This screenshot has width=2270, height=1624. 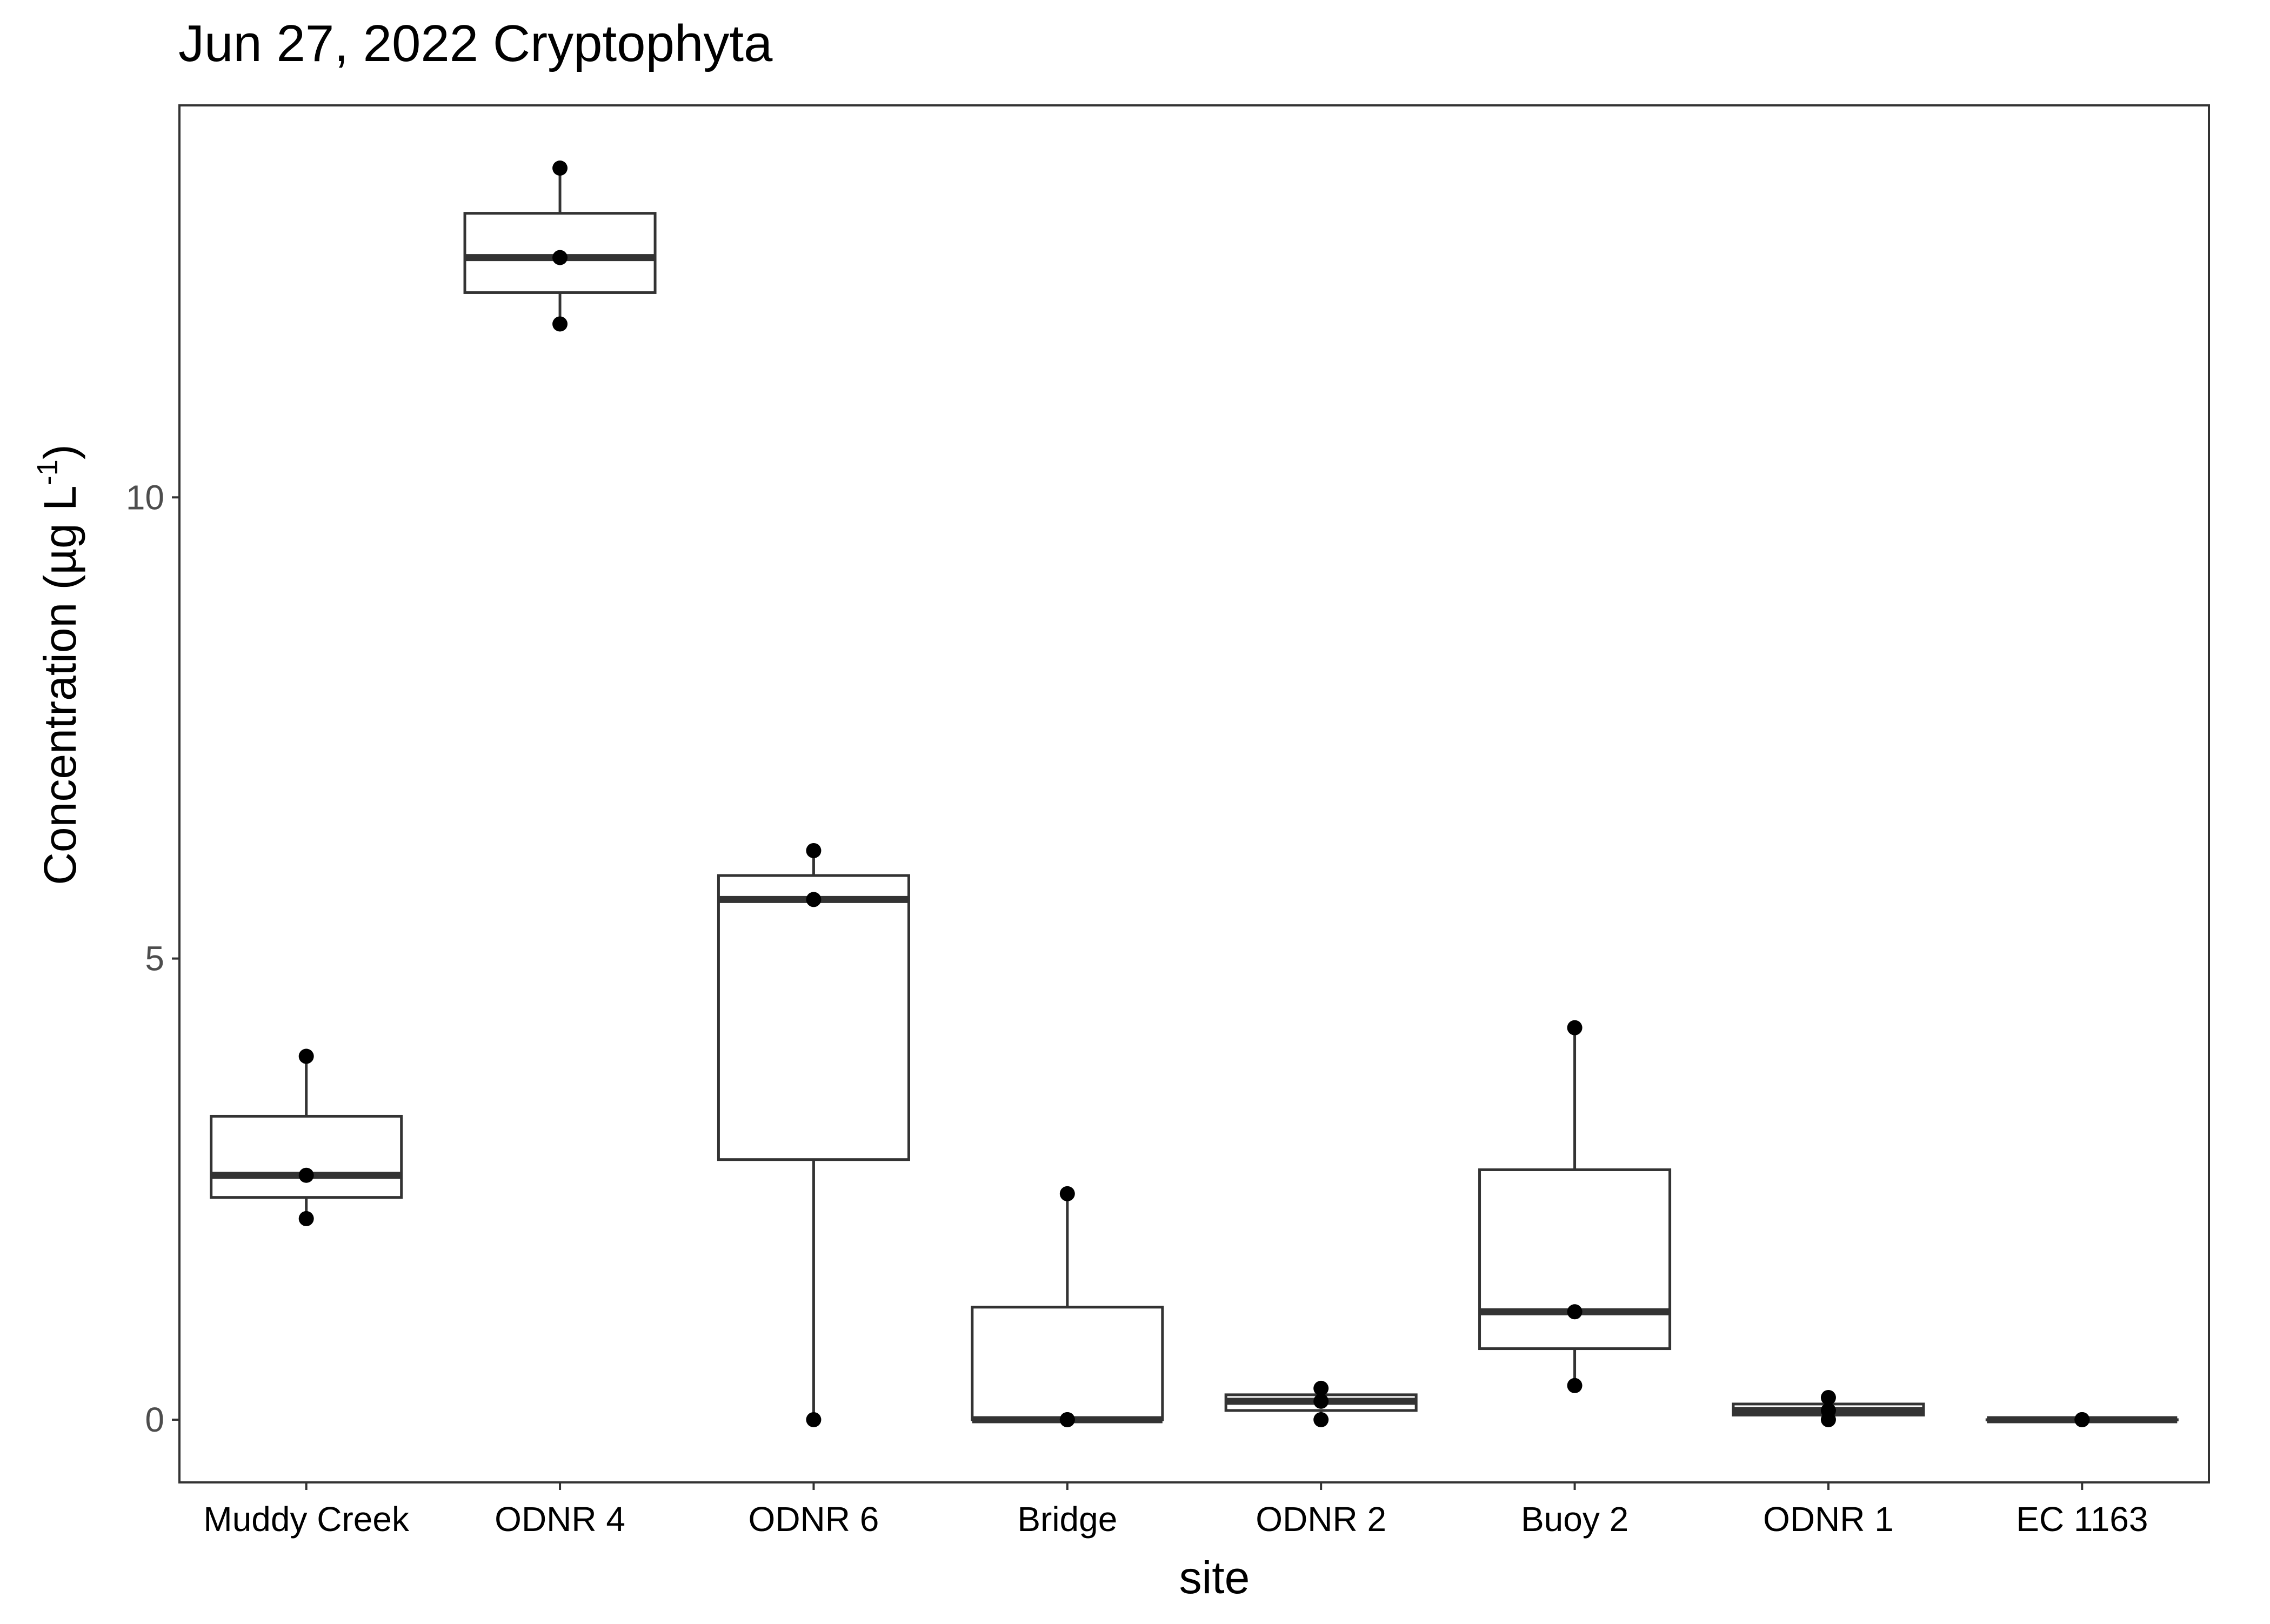 I want to click on x-tick-label: Bridge, so click(x=1067, y=1519).